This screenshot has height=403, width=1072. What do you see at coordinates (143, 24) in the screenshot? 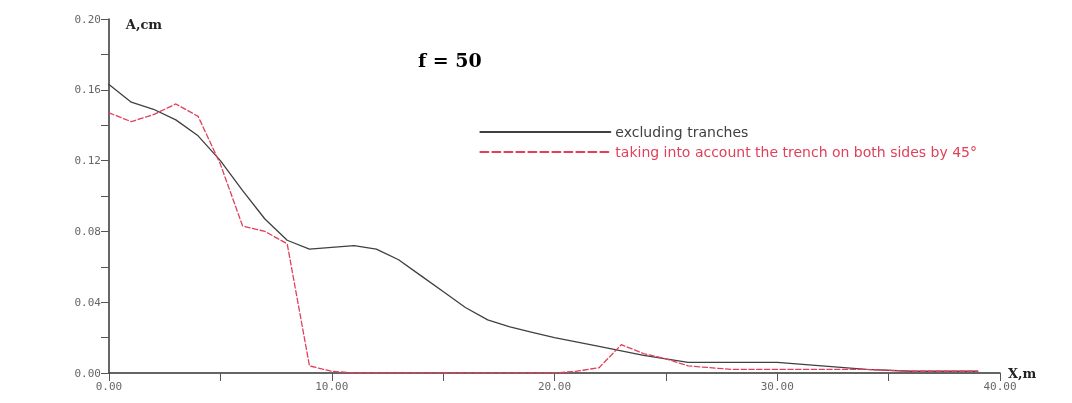
I see `y-axis-title: A,cm` at bounding box center [143, 24].